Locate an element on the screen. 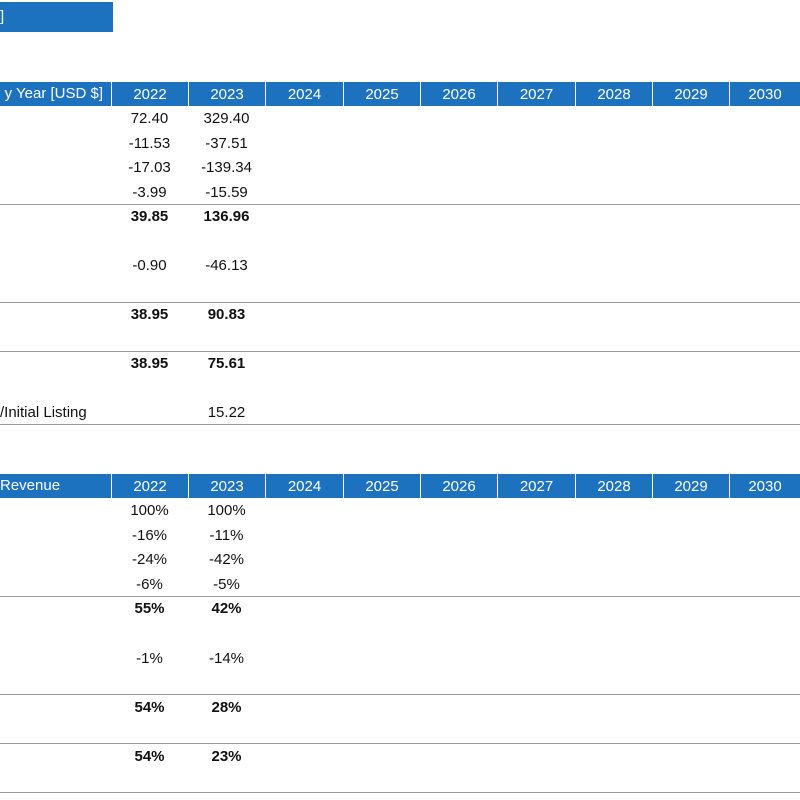 Image resolution: width=800 pixels, height=800 pixels. table1-year-2022: 2022 is located at coordinates (149, 94).